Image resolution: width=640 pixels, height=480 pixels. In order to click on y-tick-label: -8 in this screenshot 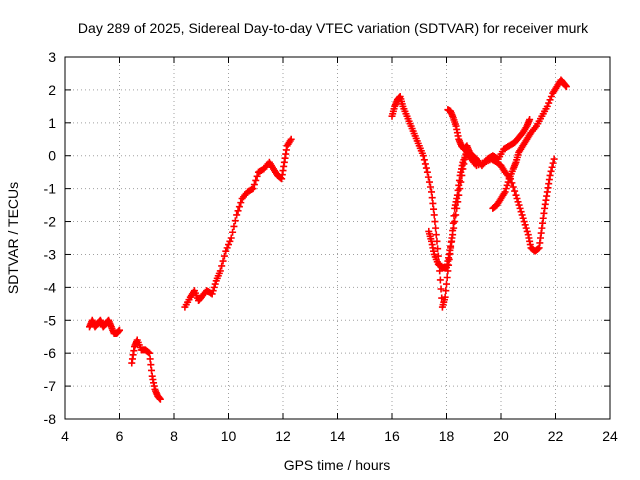, I will do `click(50, 419)`.